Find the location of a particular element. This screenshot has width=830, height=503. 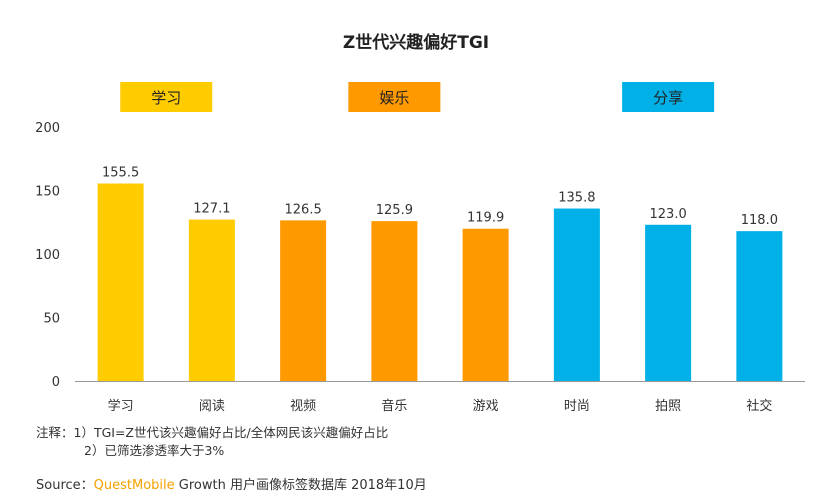

group-labels: 学习 娱乐 分享 is located at coordinates (417, 97).